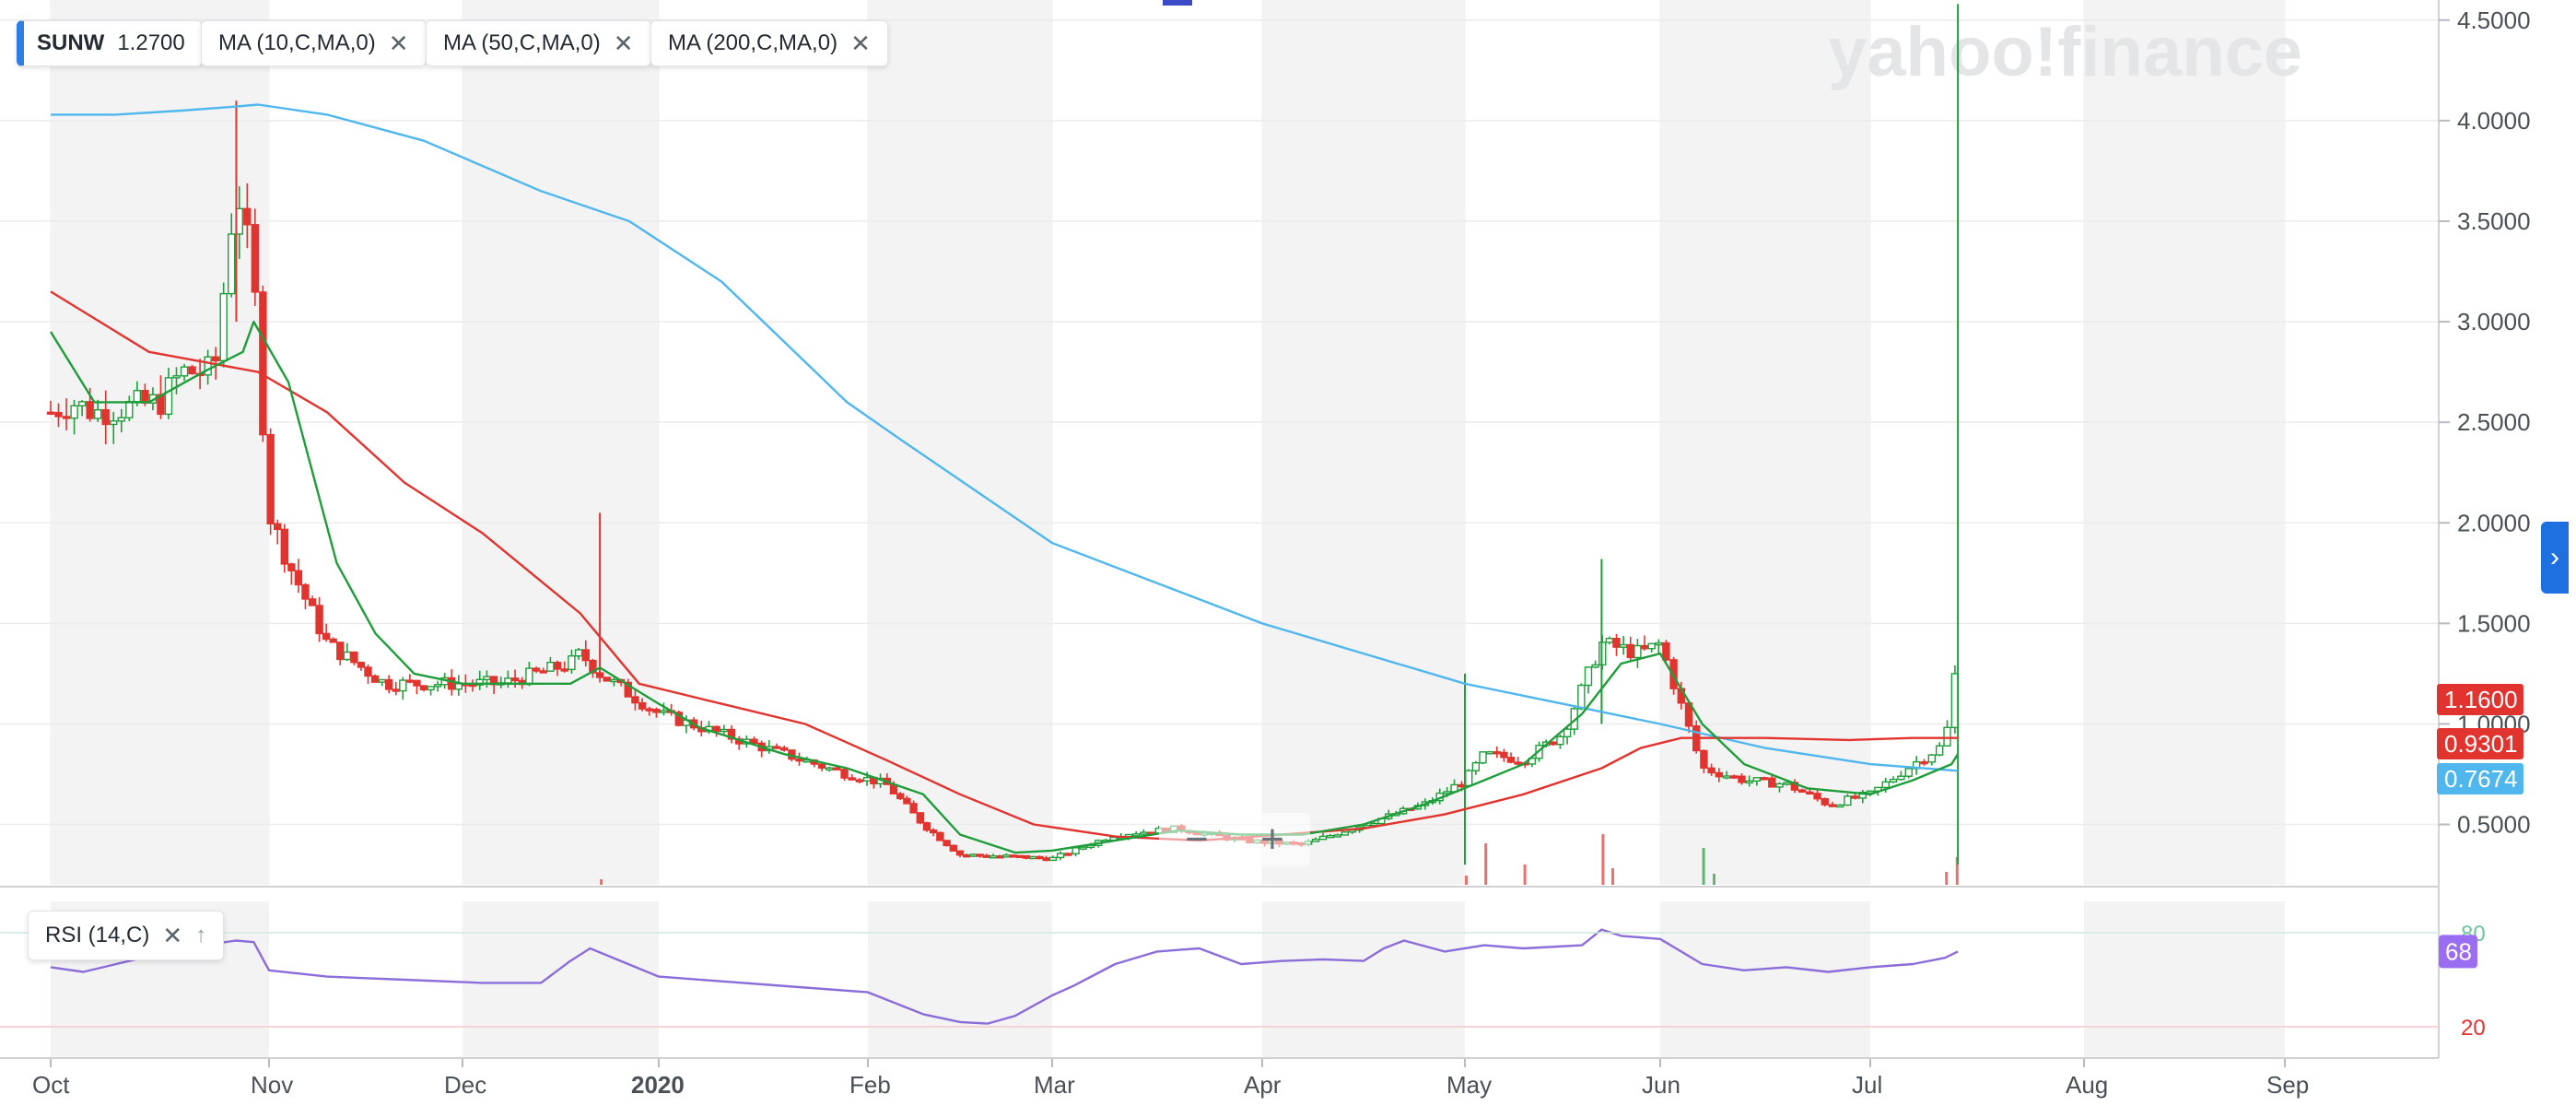 The height and width of the screenshot is (1106, 2576). What do you see at coordinates (2481, 744) in the screenshot?
I see `price-badge-label: 0.9301` at bounding box center [2481, 744].